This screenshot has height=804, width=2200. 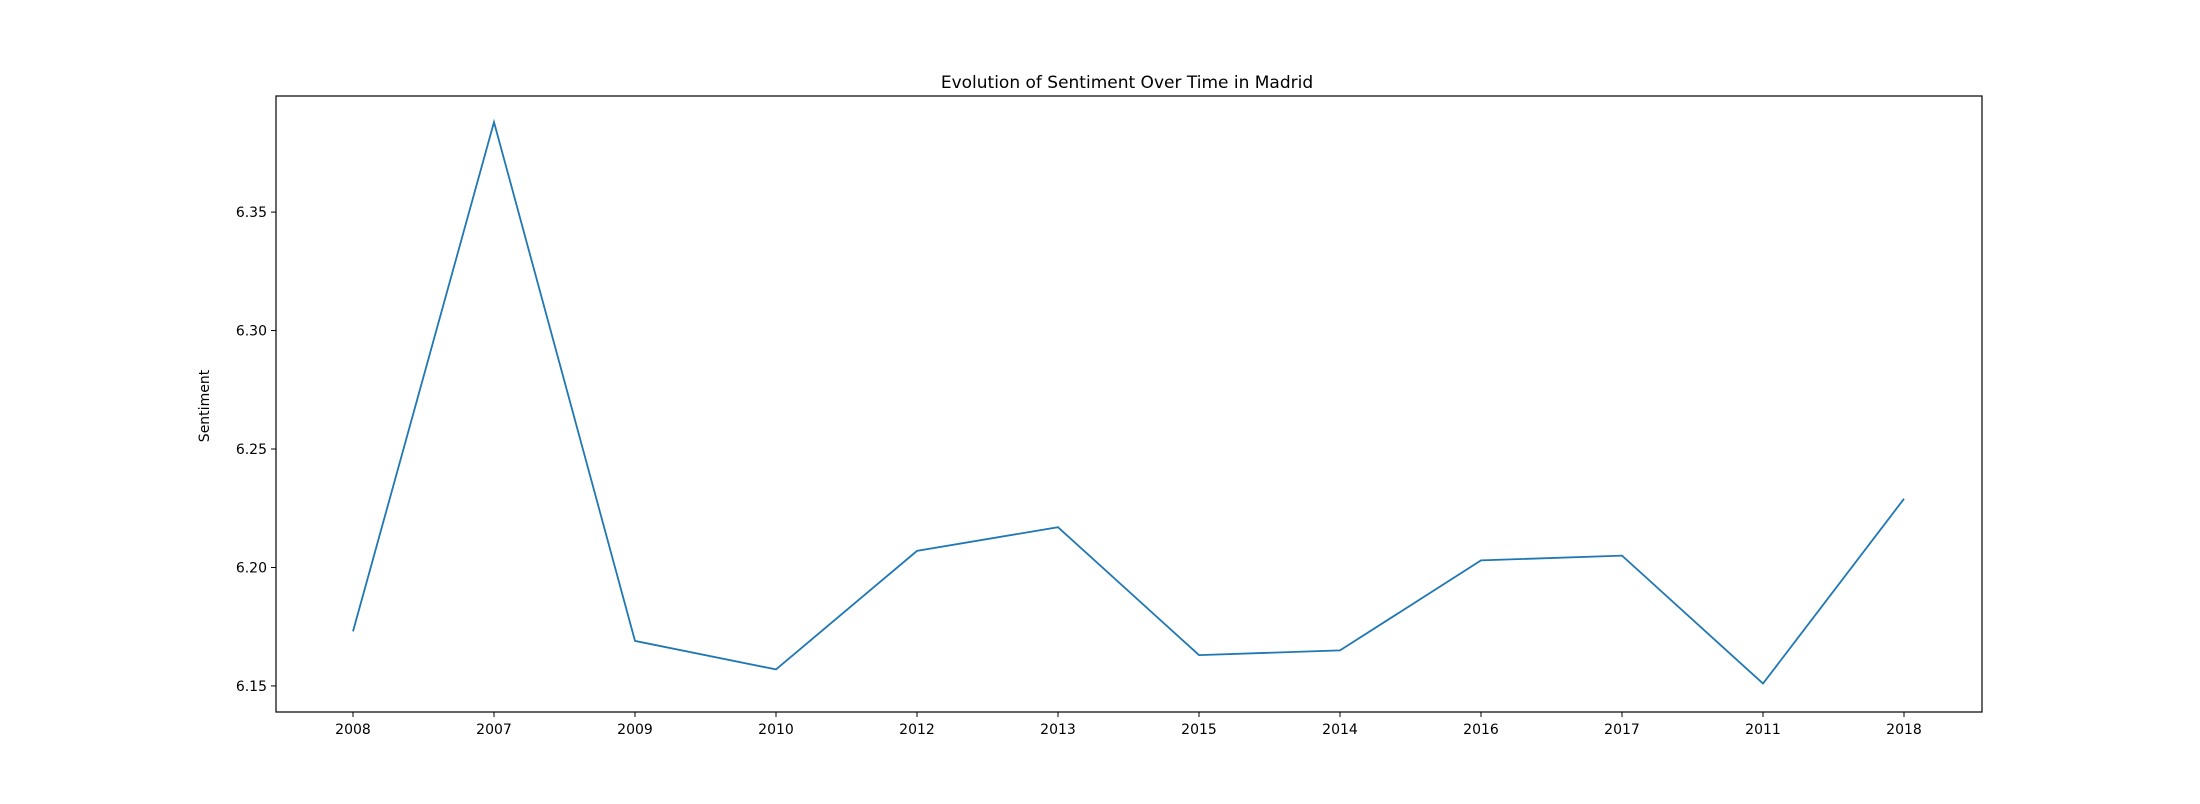 What do you see at coordinates (353, 730) in the screenshot?
I see `x-tick-label: 2008` at bounding box center [353, 730].